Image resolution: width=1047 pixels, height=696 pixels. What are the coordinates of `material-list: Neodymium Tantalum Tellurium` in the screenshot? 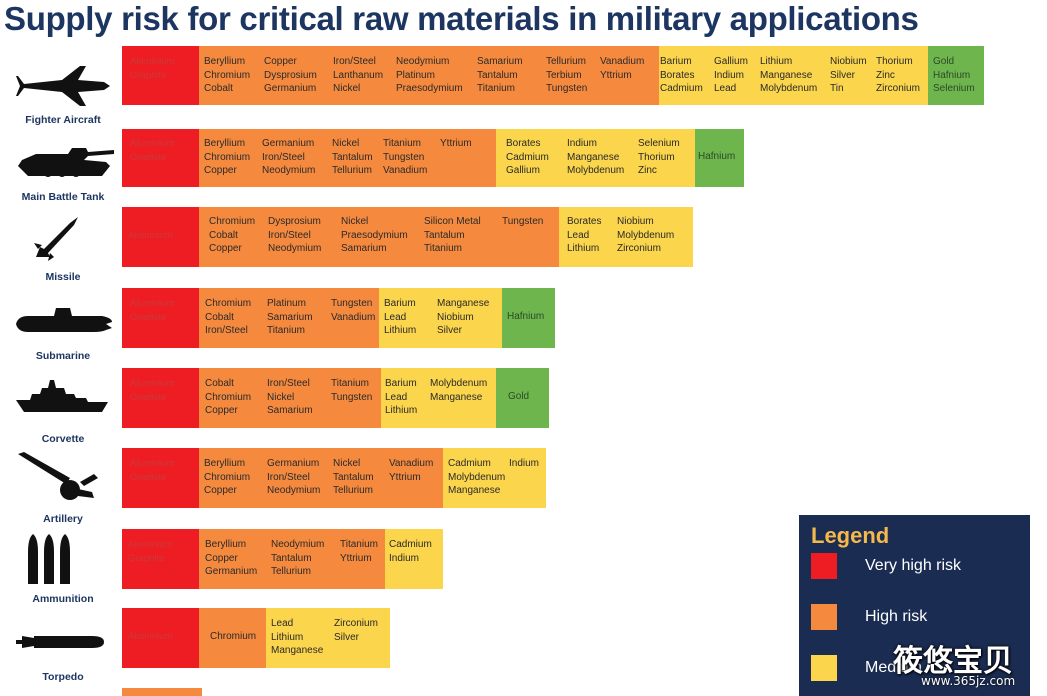 It's located at (297, 558).